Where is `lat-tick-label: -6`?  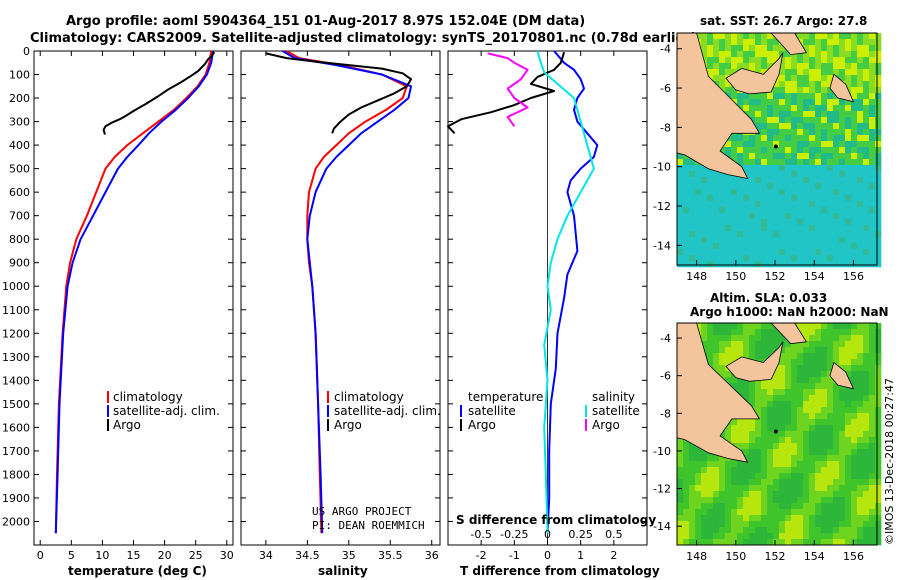
lat-tick-label: -6 is located at coordinates (665, 88).